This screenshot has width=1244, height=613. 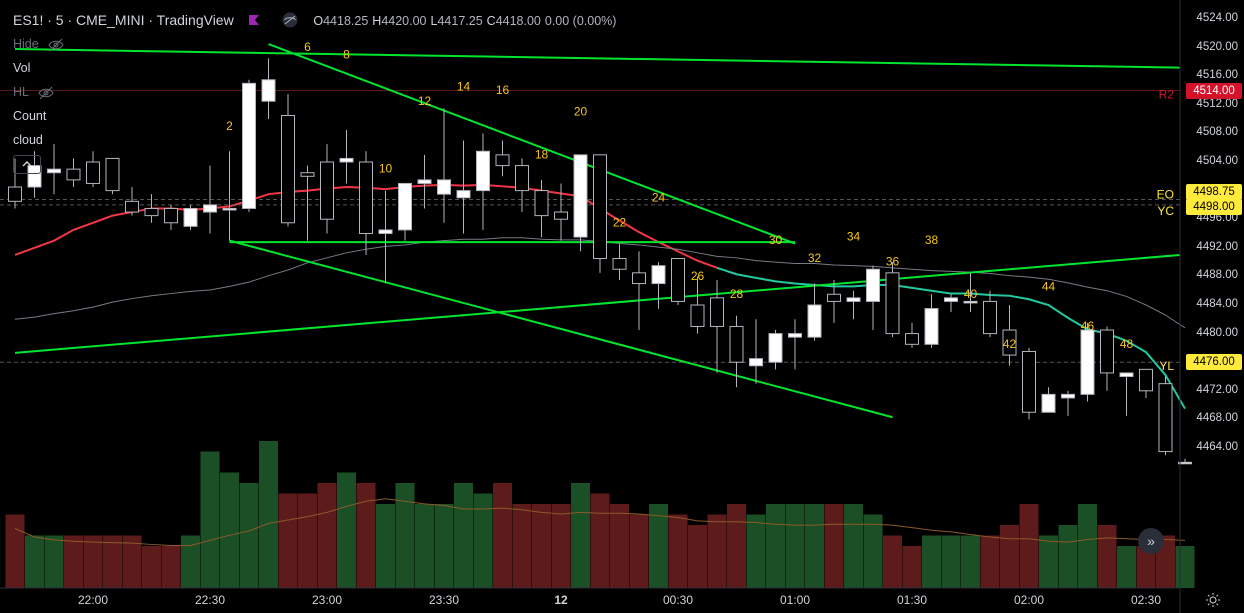 What do you see at coordinates (30, 116) in the screenshot?
I see `indicator-count: Count` at bounding box center [30, 116].